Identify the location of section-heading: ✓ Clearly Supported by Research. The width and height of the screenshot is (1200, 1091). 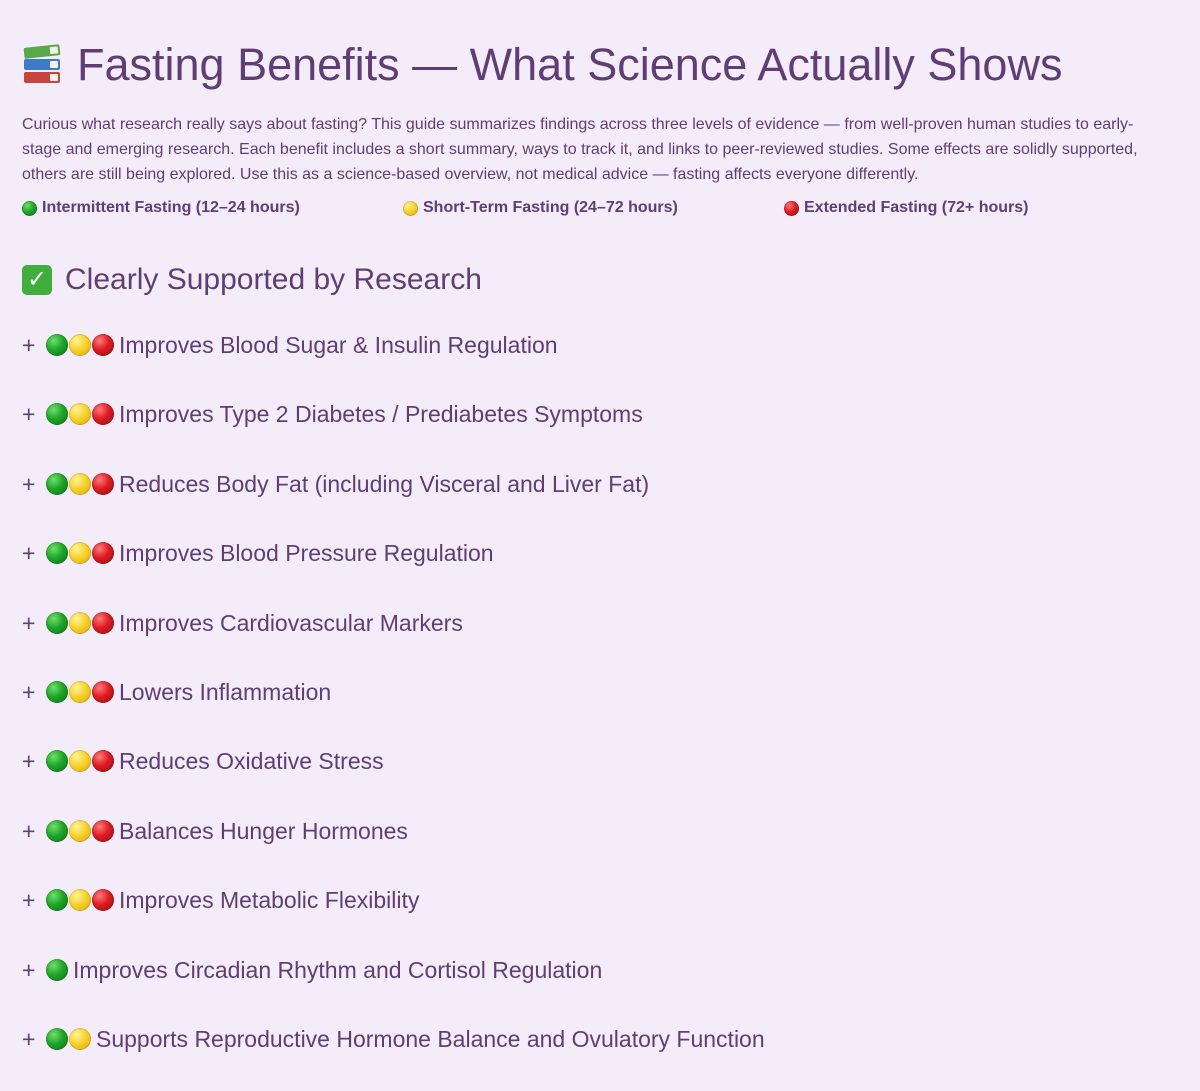
(252, 280).